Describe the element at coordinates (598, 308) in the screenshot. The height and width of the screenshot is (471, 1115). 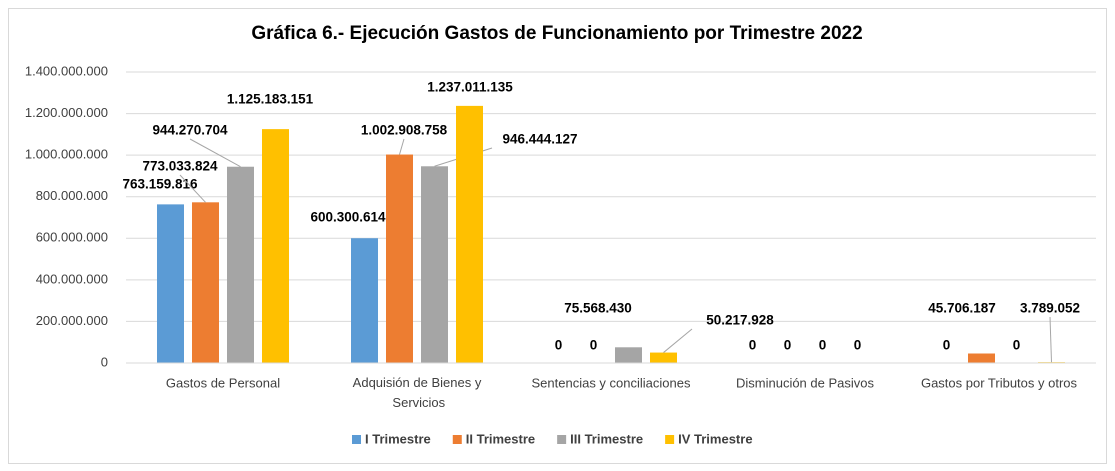
I see `value-label: 75.568.430` at that location.